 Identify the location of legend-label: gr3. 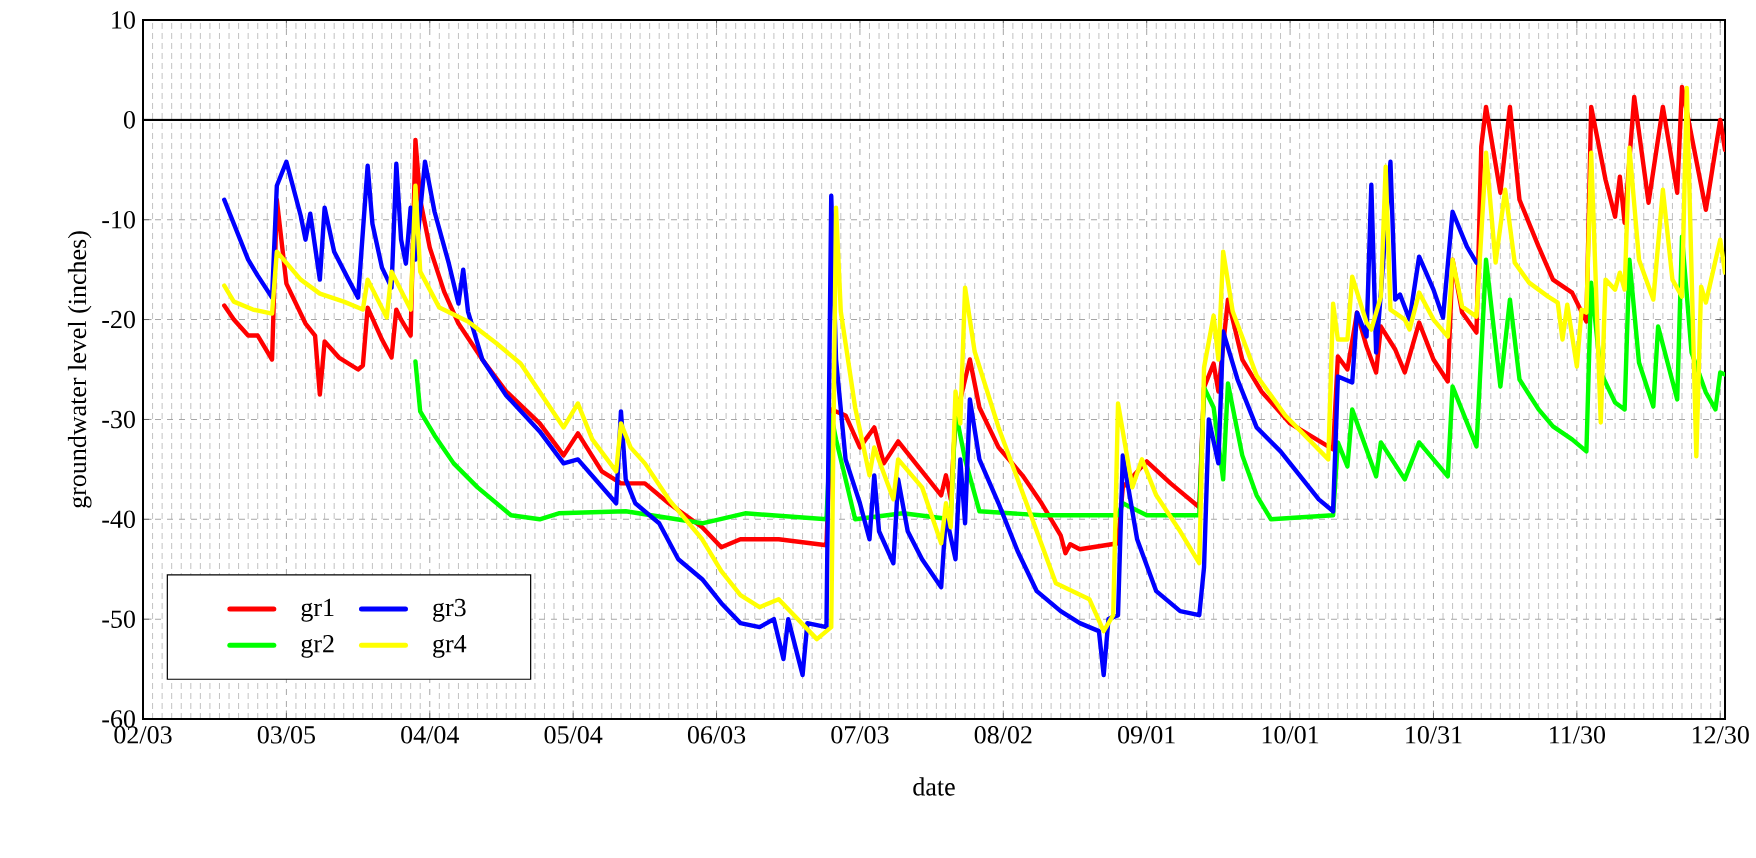
(449, 610).